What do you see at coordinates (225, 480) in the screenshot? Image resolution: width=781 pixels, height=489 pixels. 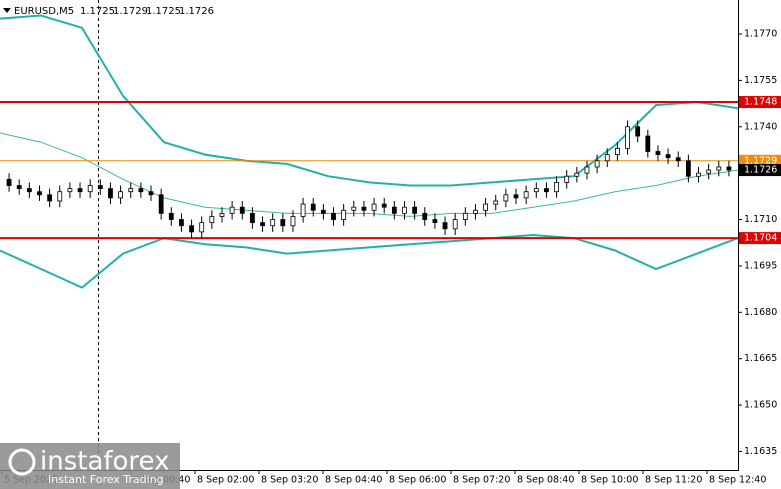 I see `x-tick-label: 8 Sep 02:00` at bounding box center [225, 480].